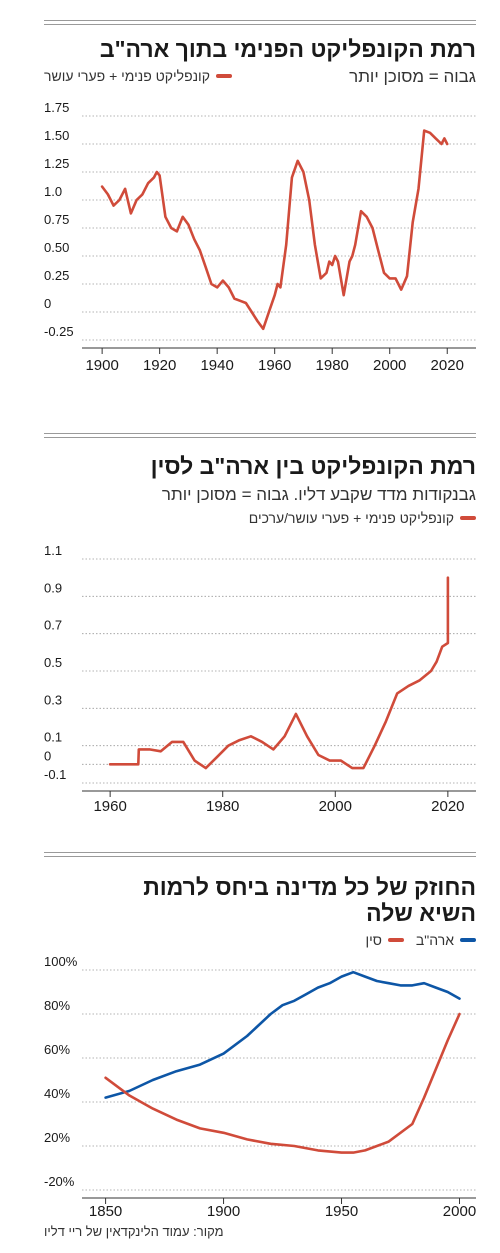  Describe the element at coordinates (57, 1005) in the screenshot. I see `y-tick-label: 80%` at that location.